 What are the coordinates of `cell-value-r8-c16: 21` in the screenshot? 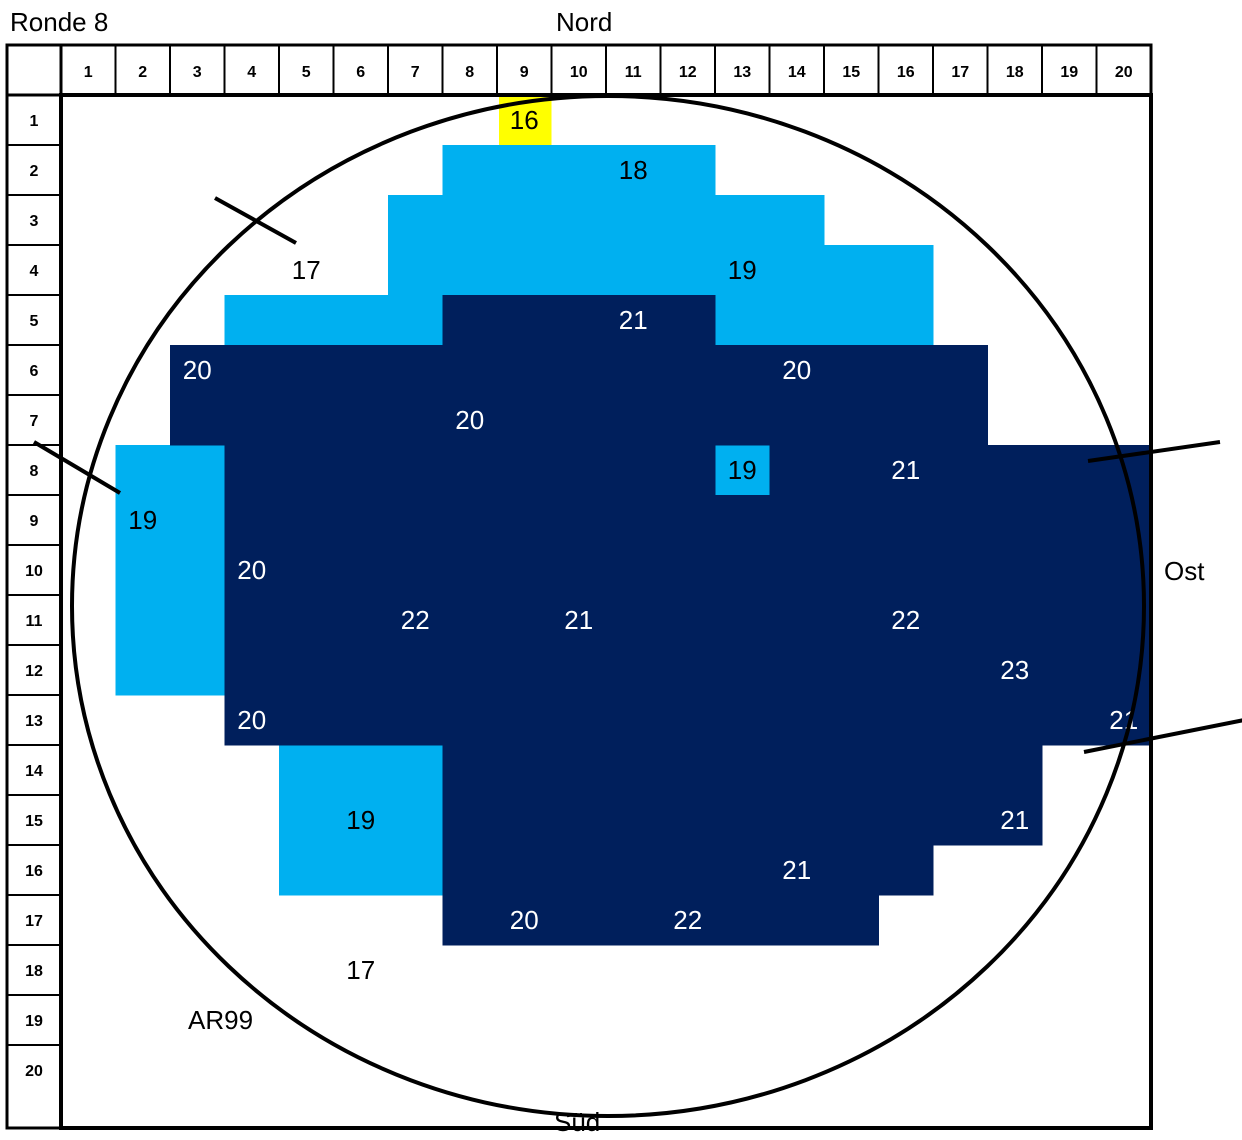 It's located at (905, 470).